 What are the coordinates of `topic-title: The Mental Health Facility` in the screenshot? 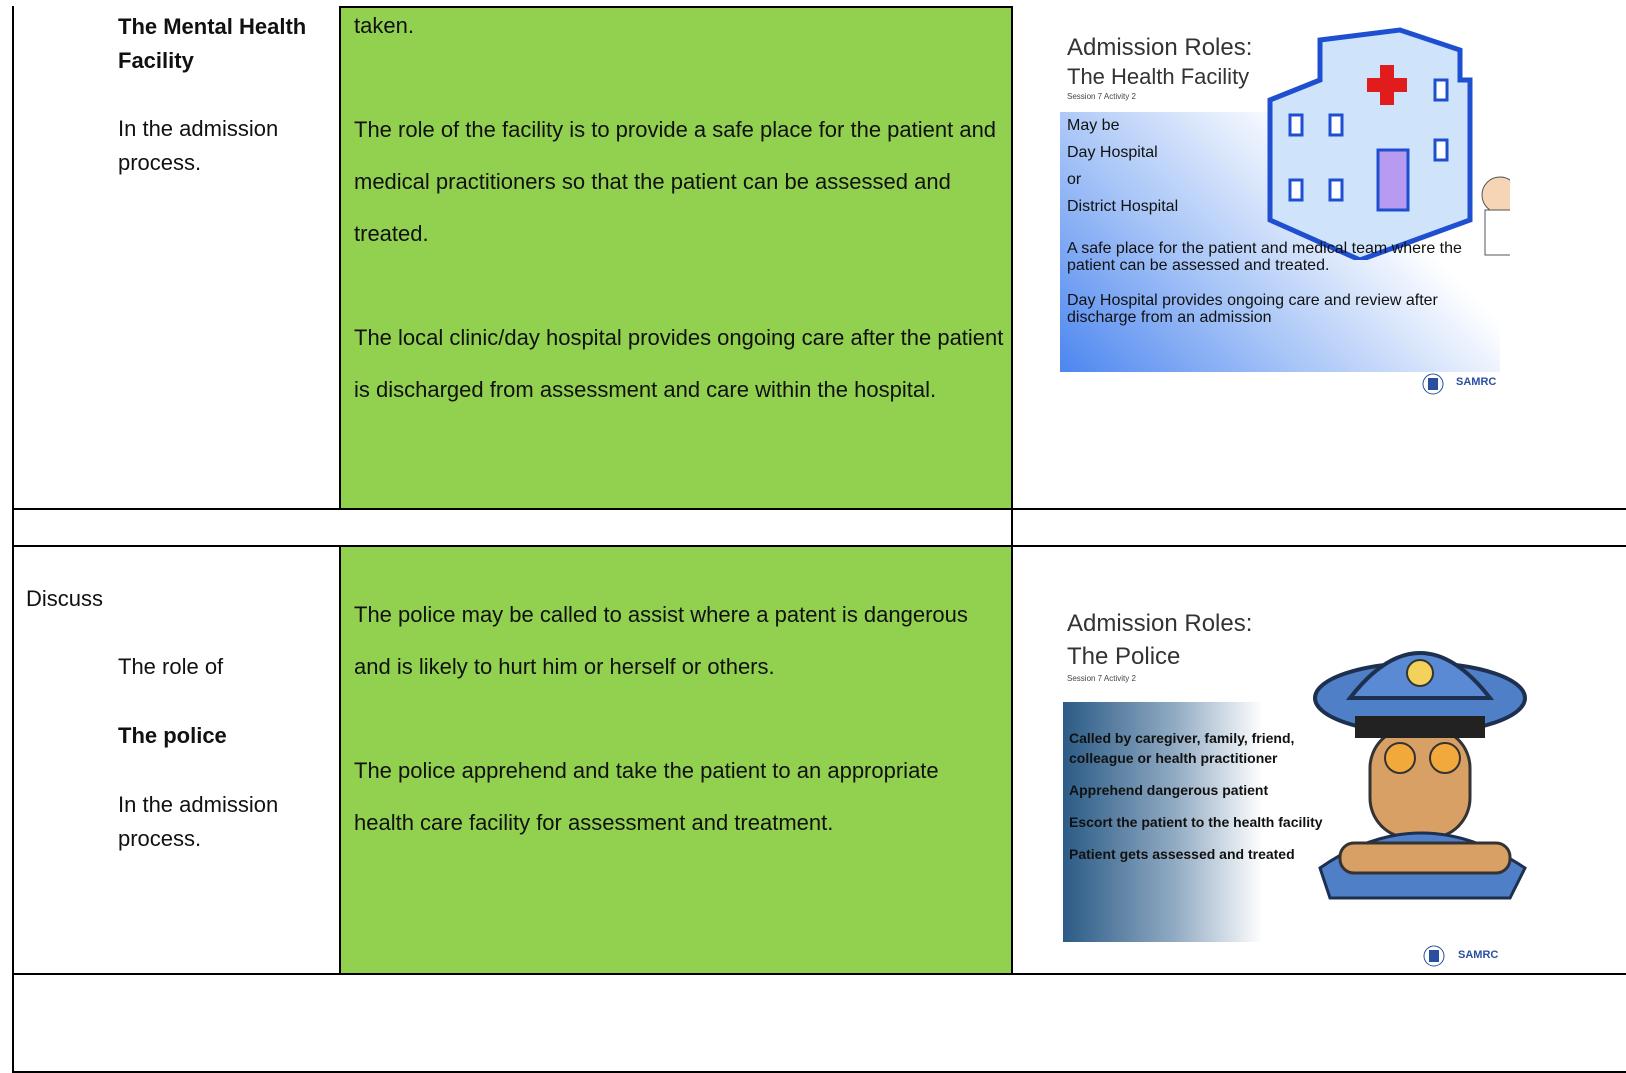 It's located at (212, 43).